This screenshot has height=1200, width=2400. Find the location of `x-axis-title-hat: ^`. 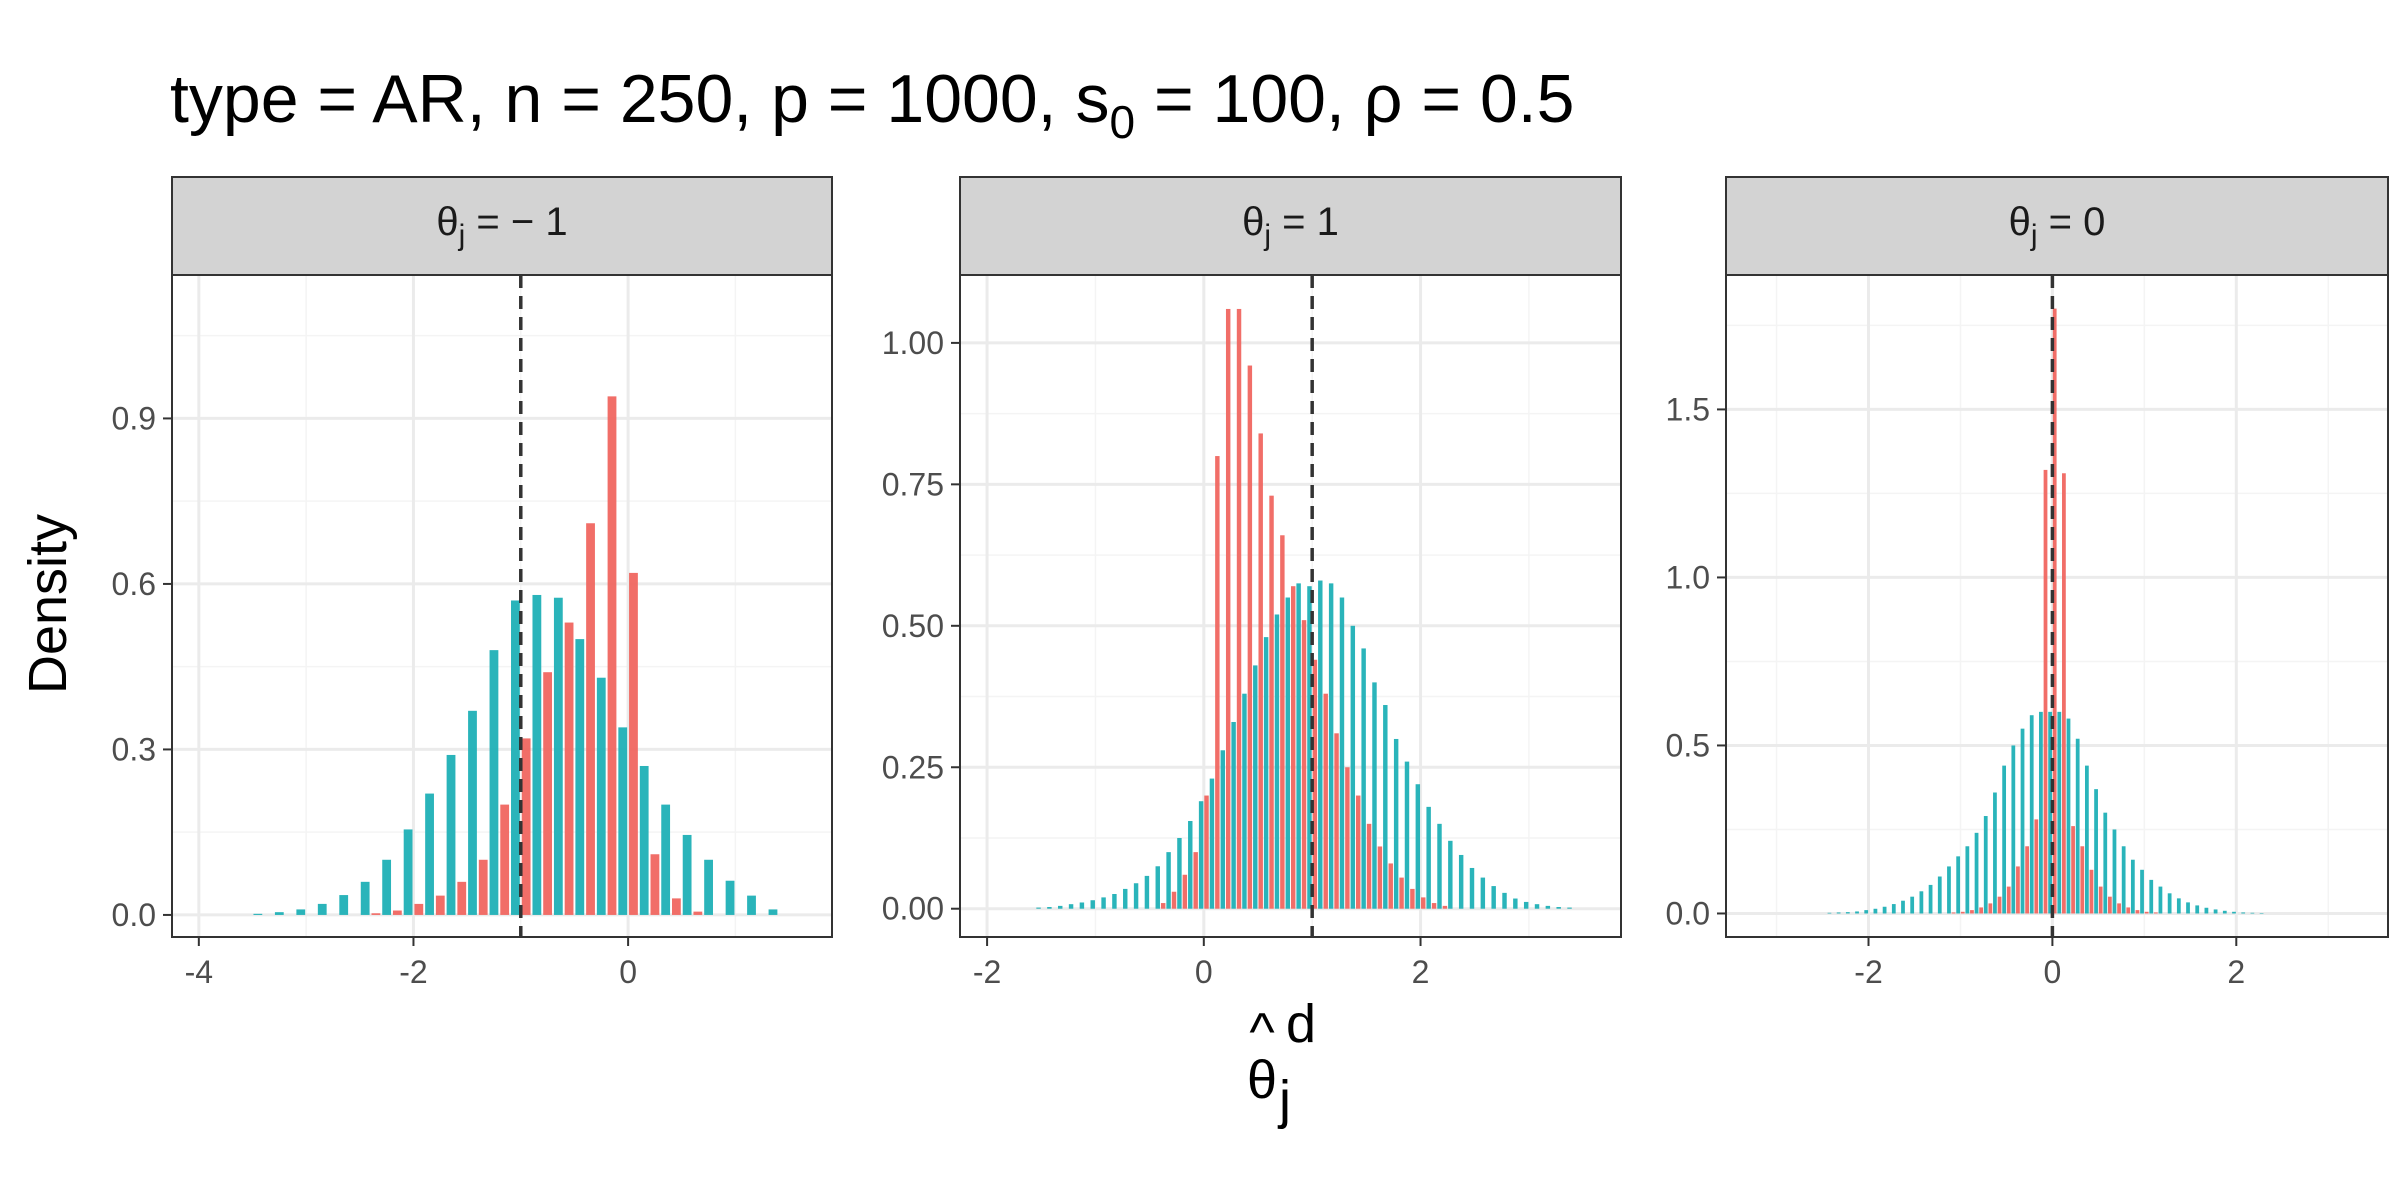

x-axis-title-hat: ^ is located at coordinates (1262, 1032).